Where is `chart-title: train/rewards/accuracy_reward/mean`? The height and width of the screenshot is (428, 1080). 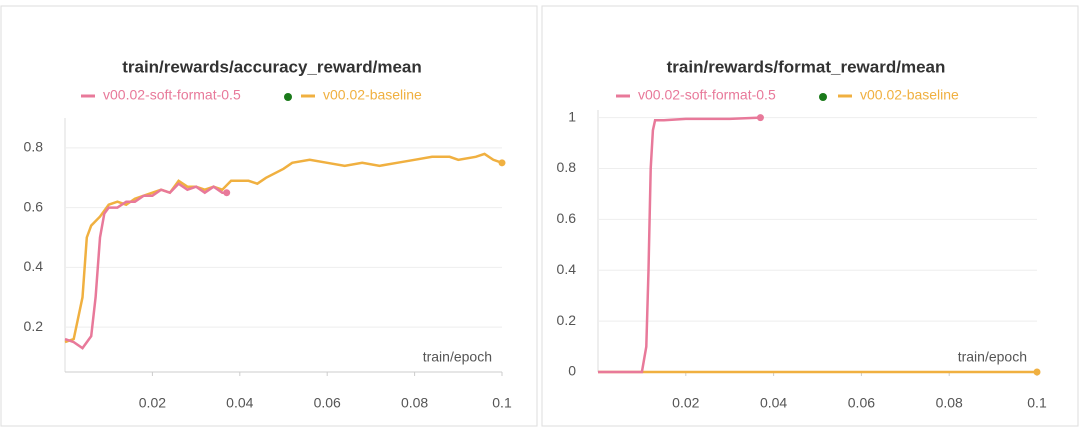
chart-title: train/rewards/accuracy_reward/mean is located at coordinates (272, 66).